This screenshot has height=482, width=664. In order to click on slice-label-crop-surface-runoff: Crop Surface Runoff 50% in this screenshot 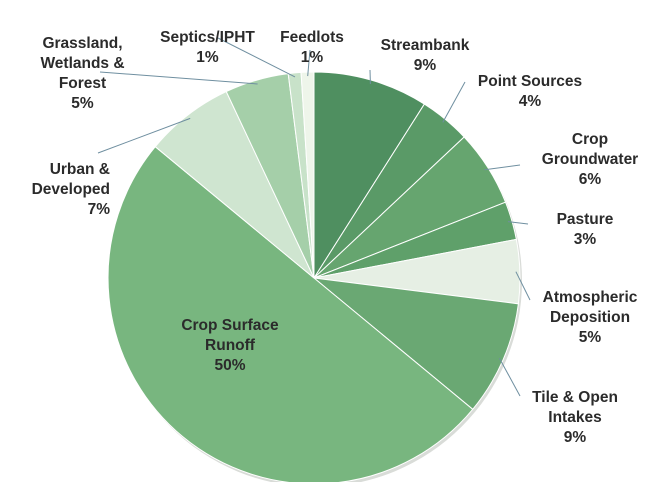, I will do `click(230, 345)`.